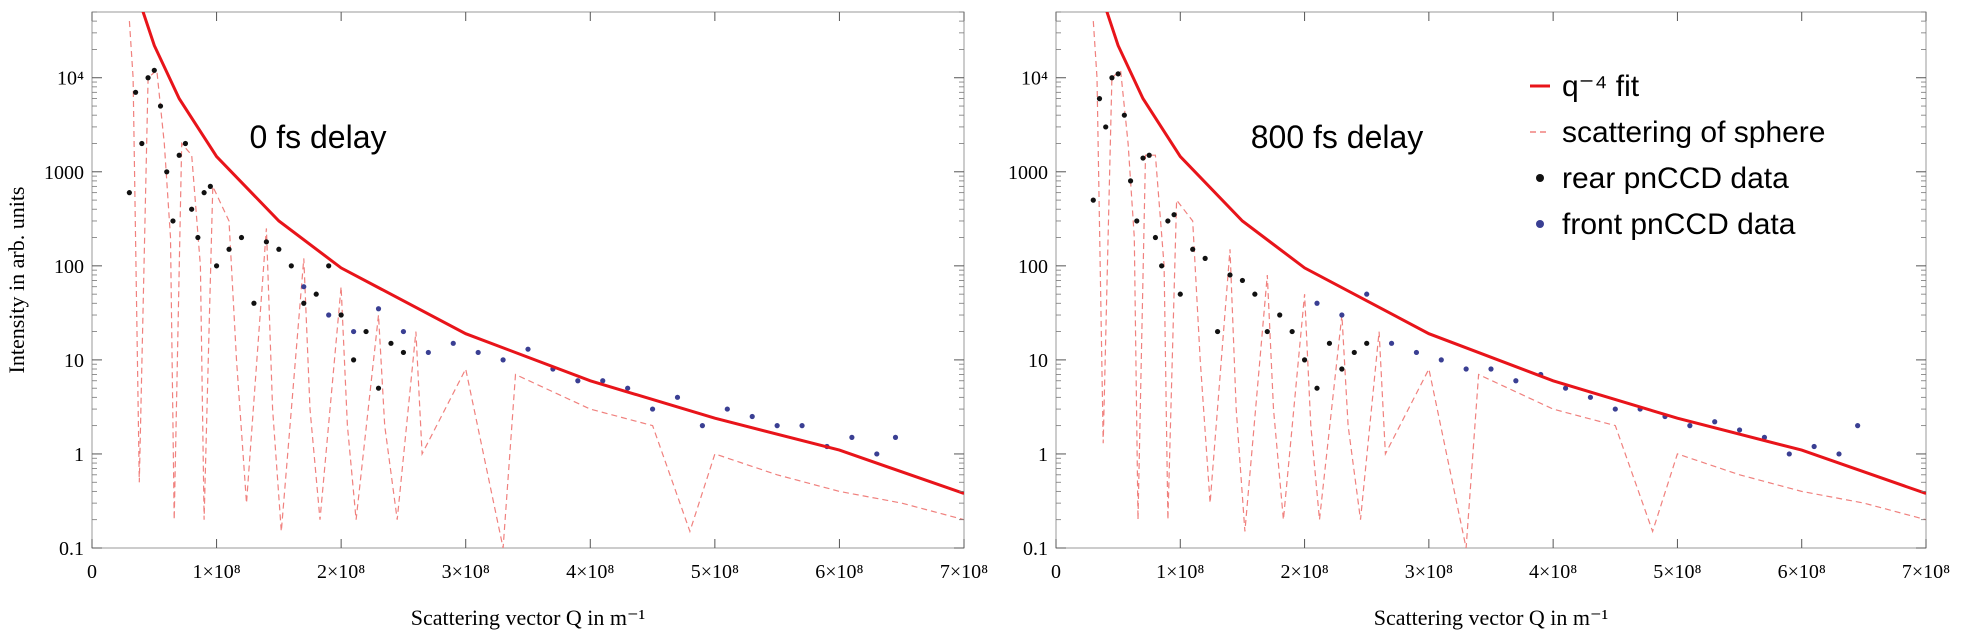  What do you see at coordinates (341, 572) in the screenshot?
I see `x-tick-label: 2×10⁸` at bounding box center [341, 572].